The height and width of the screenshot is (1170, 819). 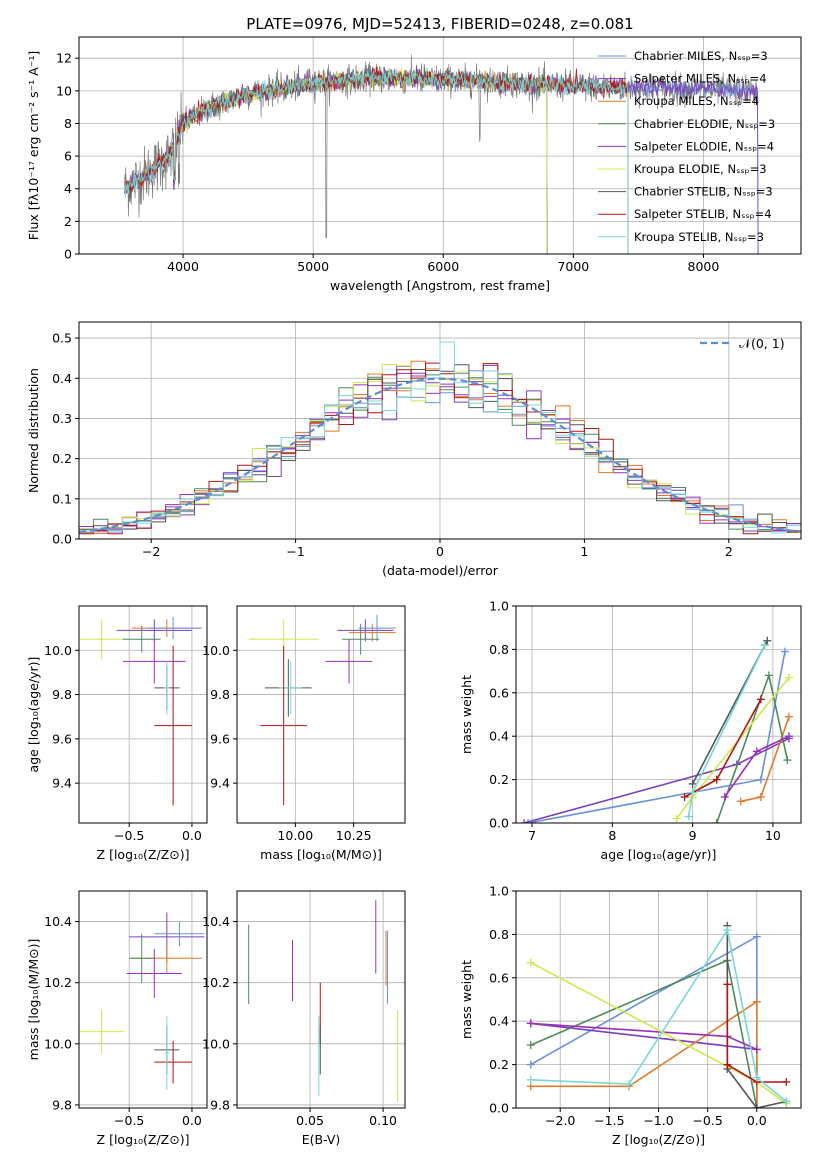 What do you see at coordinates (64, 90) in the screenshot?
I see `y-tick-label: 10` at bounding box center [64, 90].